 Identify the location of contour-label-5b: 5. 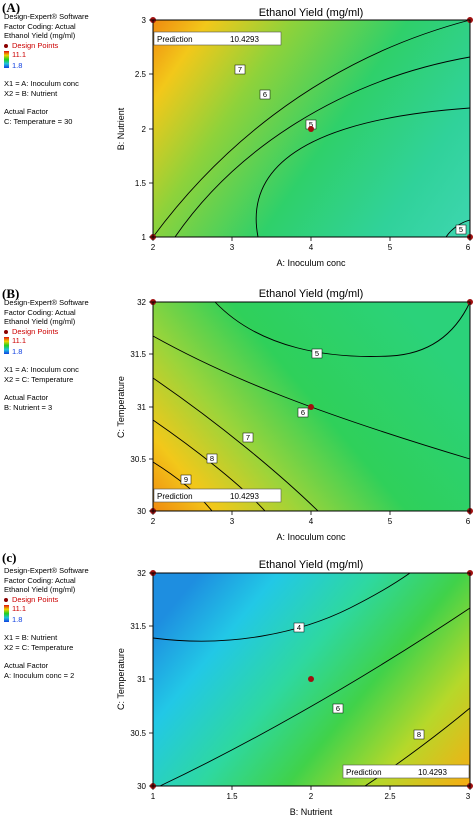
(461, 229).